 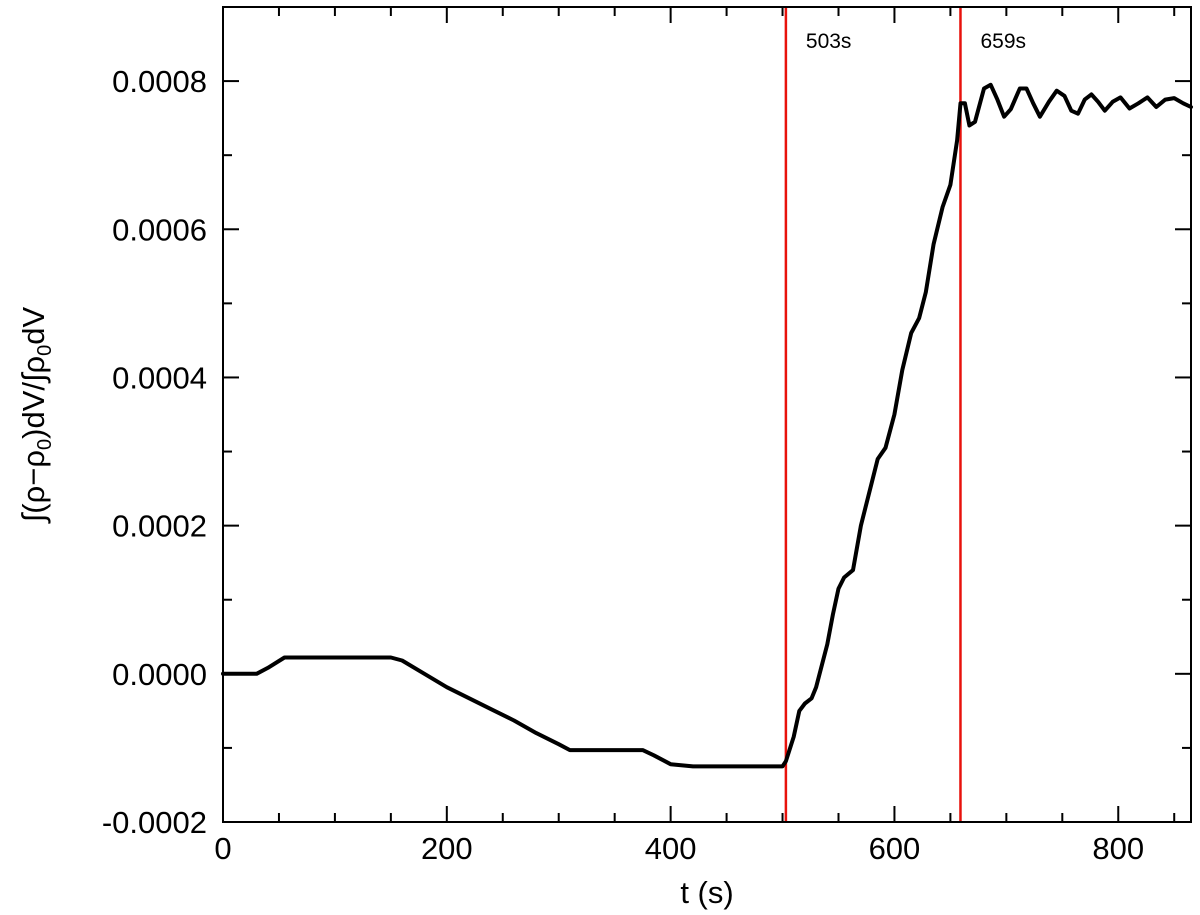 What do you see at coordinates (829, 41) in the screenshot?
I see `vertical-marker-label: 503s` at bounding box center [829, 41].